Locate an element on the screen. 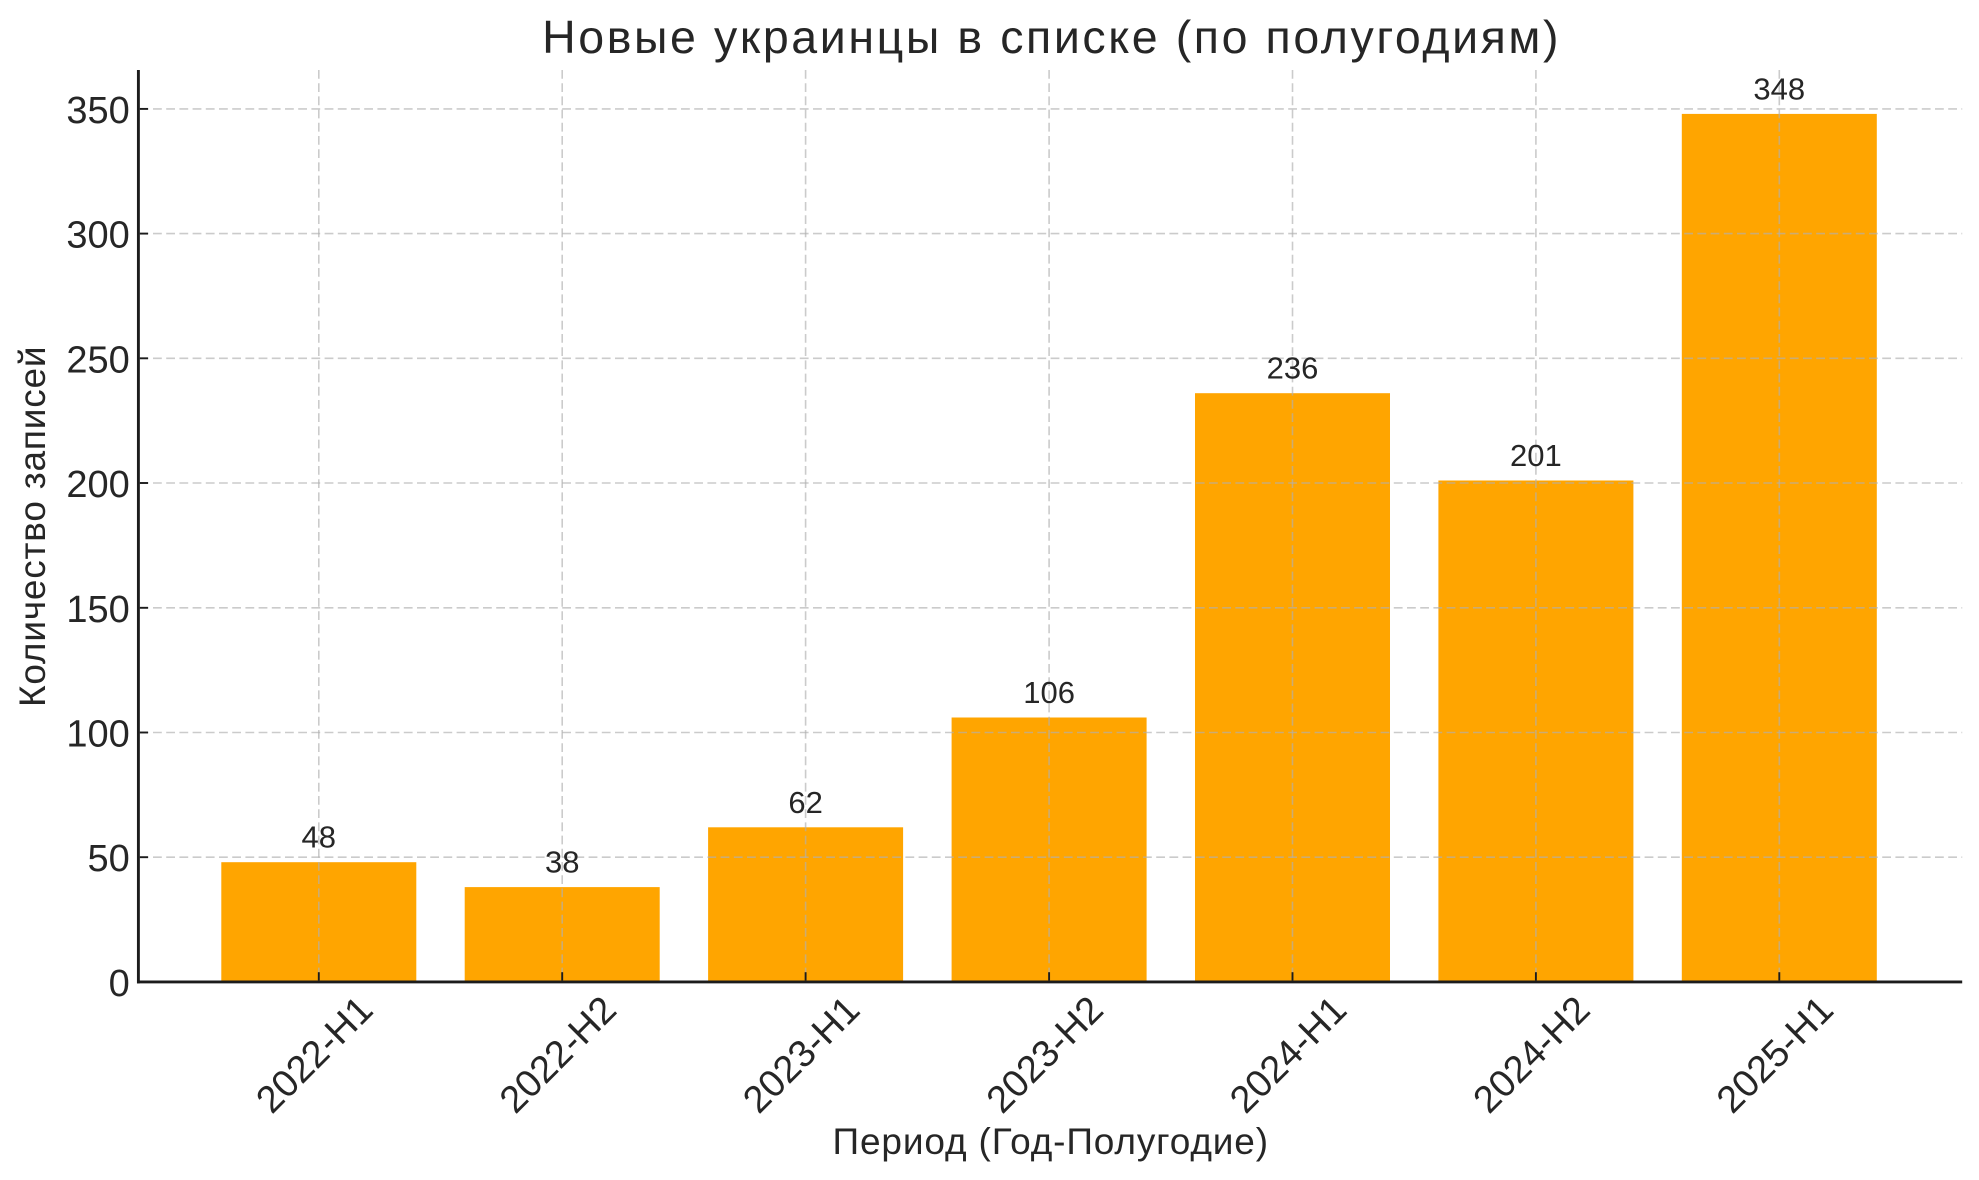 This screenshot has height=1180, width=1979. svg-text: 150 is located at coordinates (97, 610).